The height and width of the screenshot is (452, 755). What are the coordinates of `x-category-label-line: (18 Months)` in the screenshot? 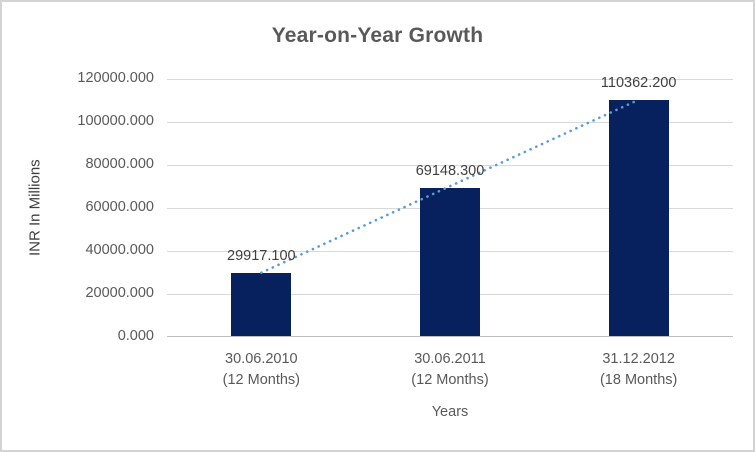 It's located at (638, 380).